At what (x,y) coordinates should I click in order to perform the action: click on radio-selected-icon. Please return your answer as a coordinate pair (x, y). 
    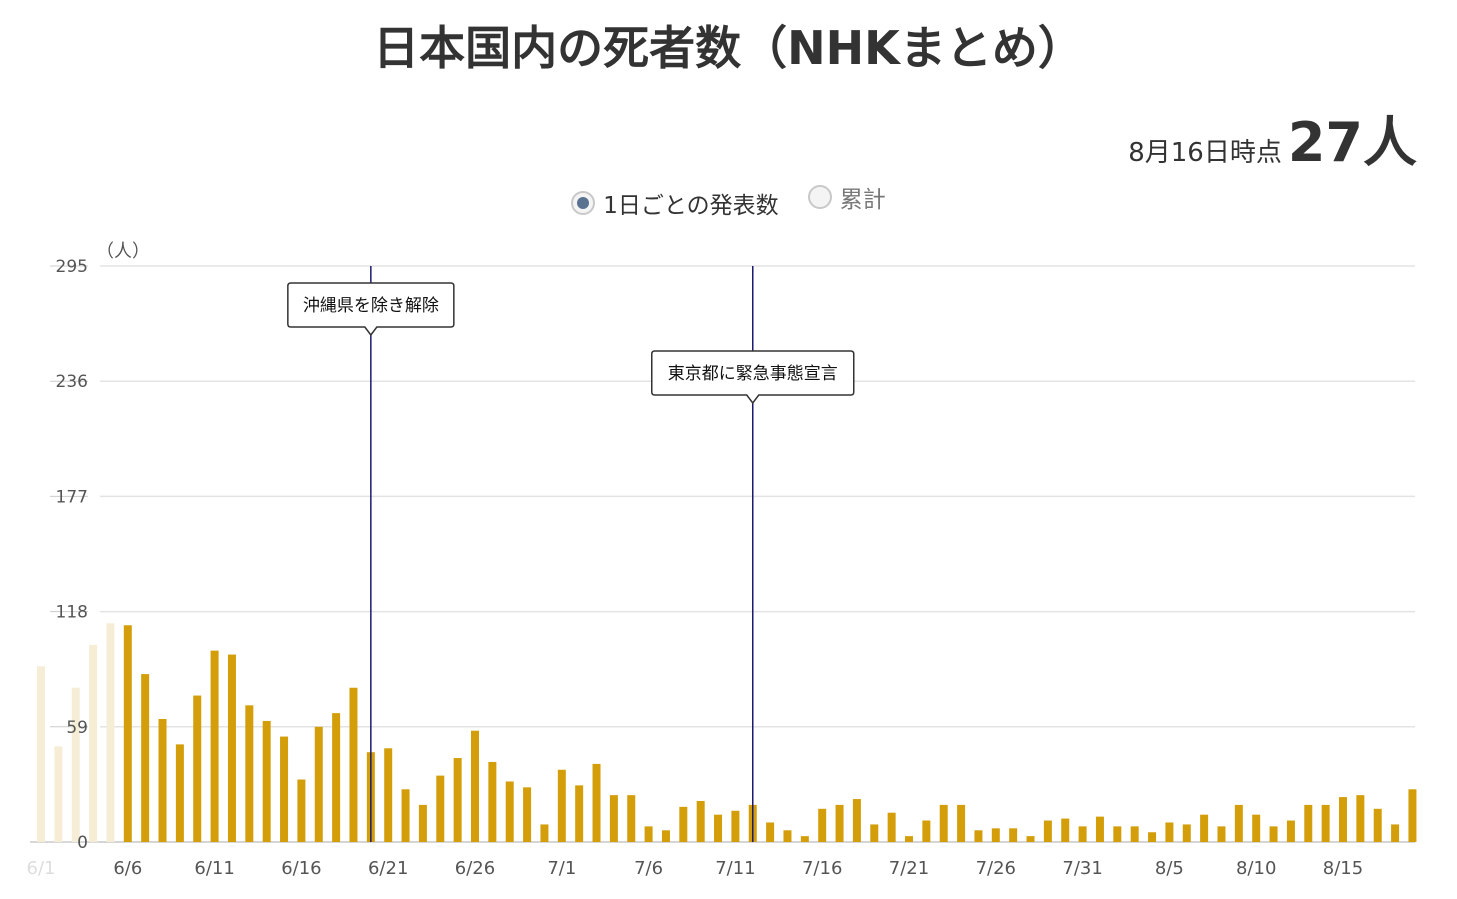
    Looking at the image, I should click on (583, 203).